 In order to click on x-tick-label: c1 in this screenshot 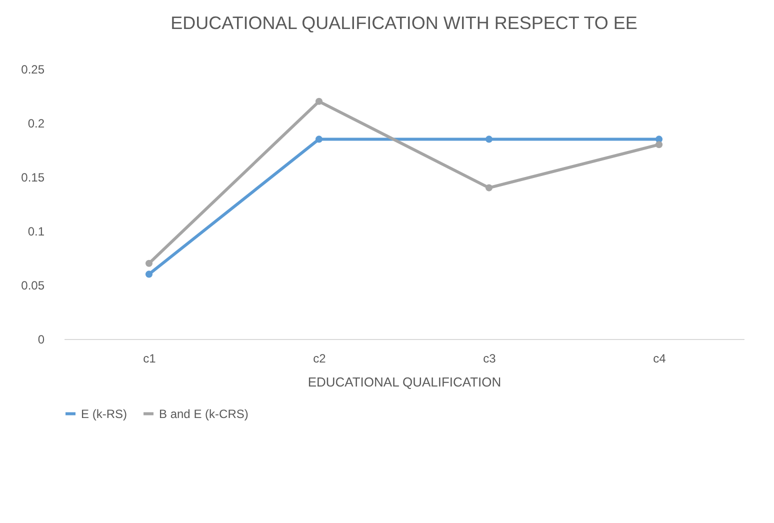, I will do `click(149, 359)`.